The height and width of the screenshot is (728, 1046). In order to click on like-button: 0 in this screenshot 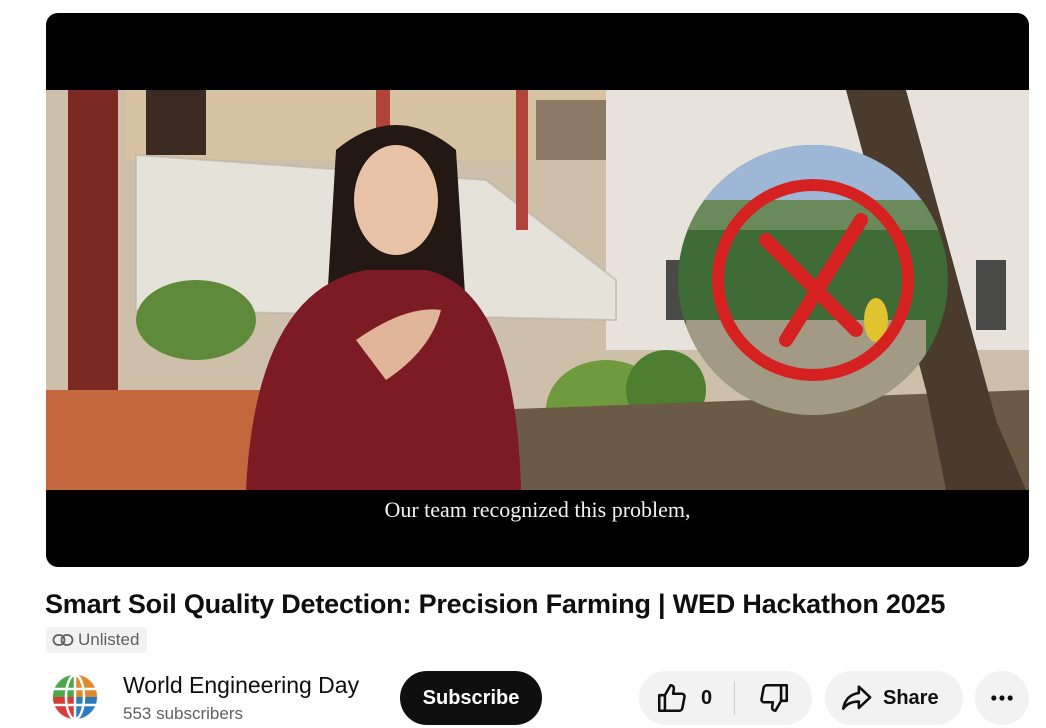, I will do `click(686, 698)`.